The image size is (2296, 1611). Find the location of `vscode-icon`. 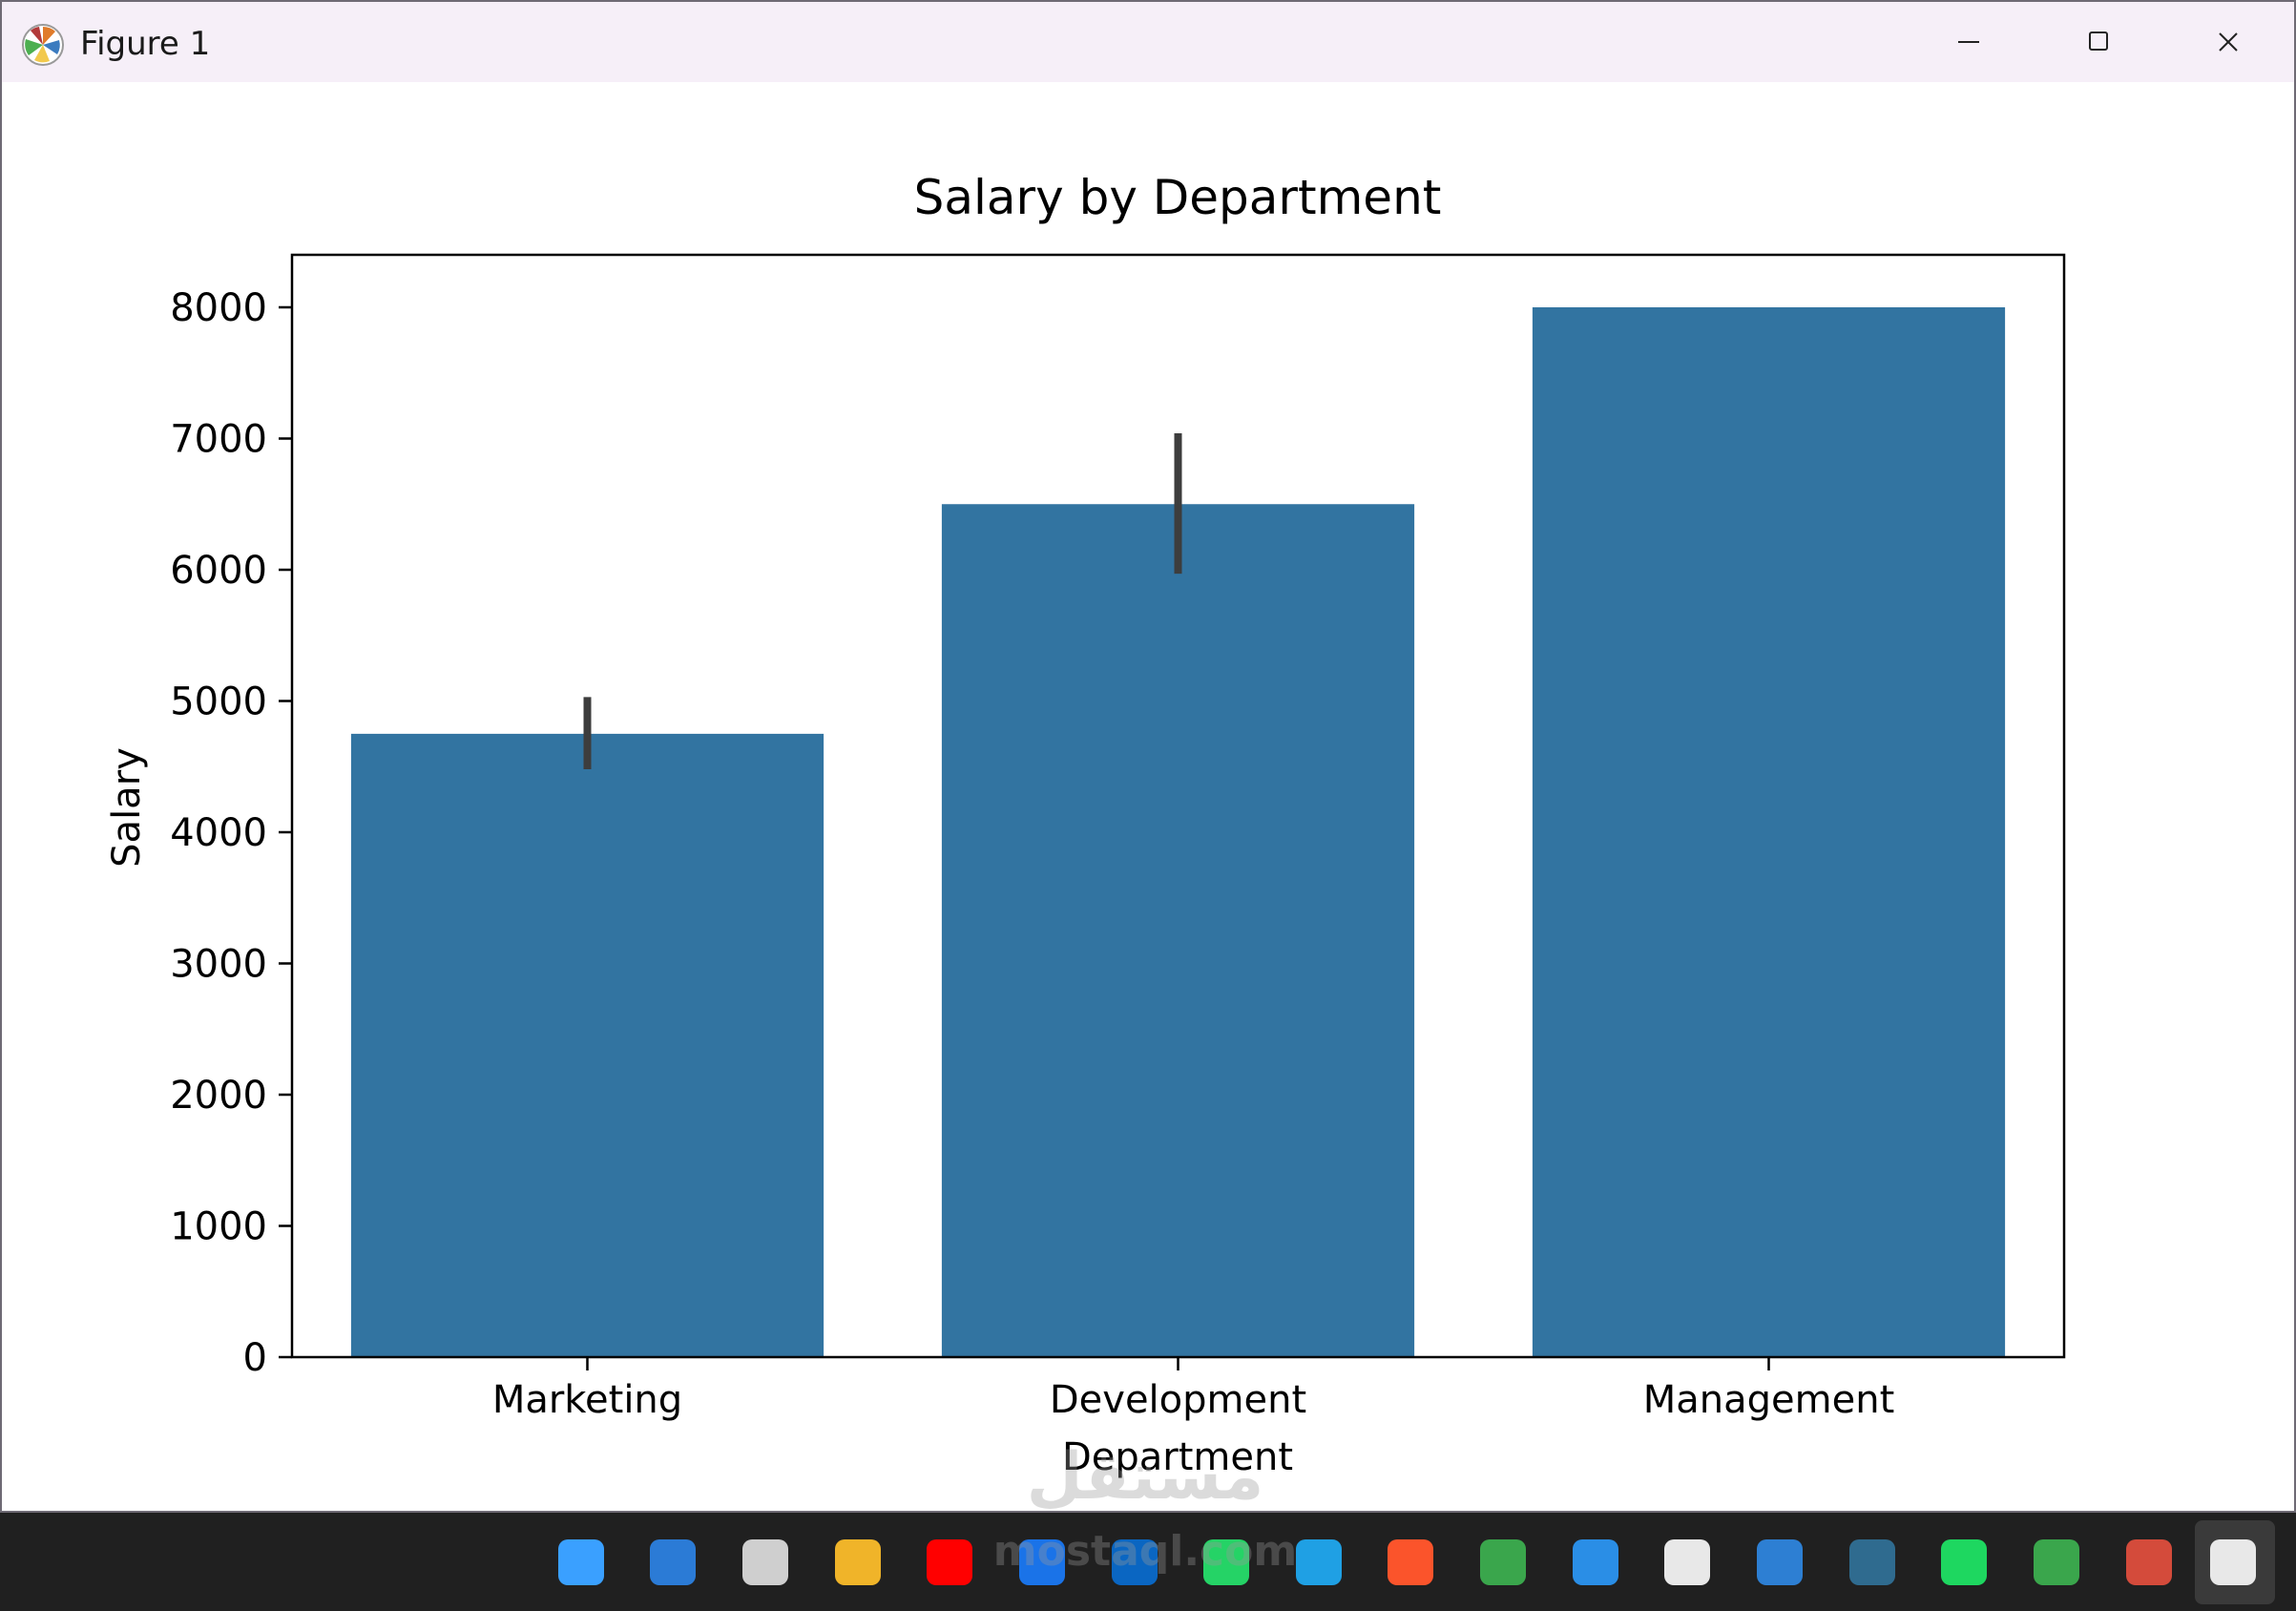

vscode-icon is located at coordinates (1595, 1562).